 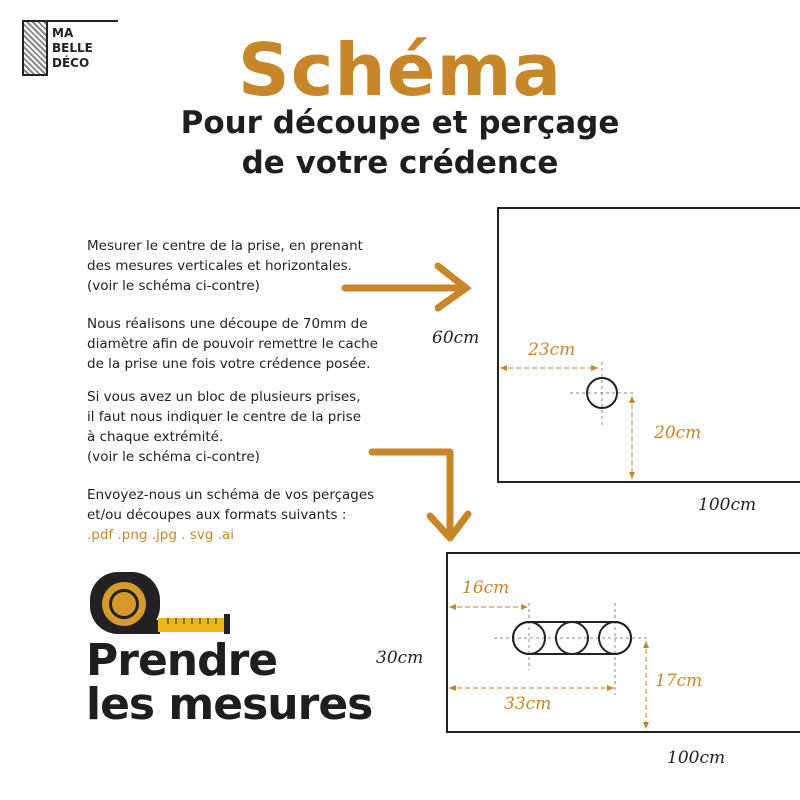 I want to click on label-width-1: 100cm, so click(x=727, y=505).